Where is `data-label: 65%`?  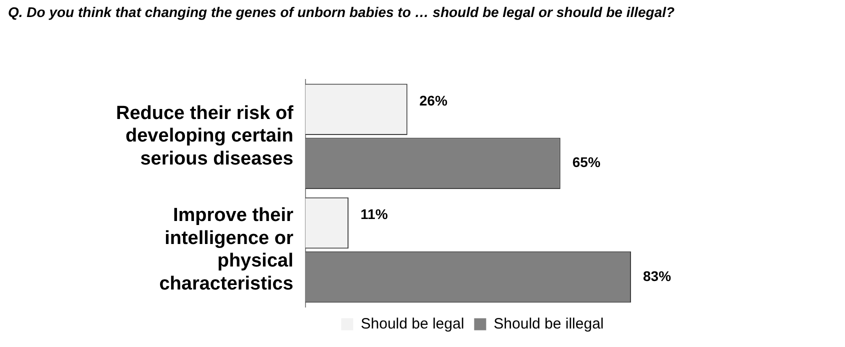
data-label: 65% is located at coordinates (586, 162).